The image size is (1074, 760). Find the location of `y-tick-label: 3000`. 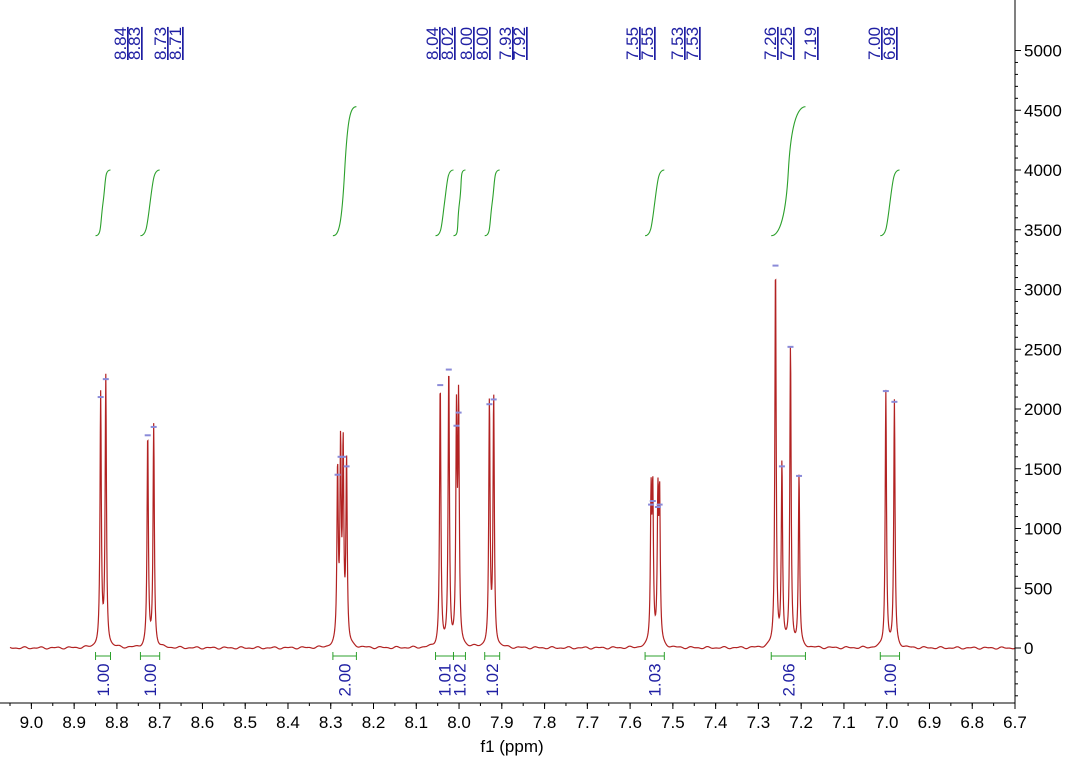

y-tick-label: 3000 is located at coordinates (1043, 290).